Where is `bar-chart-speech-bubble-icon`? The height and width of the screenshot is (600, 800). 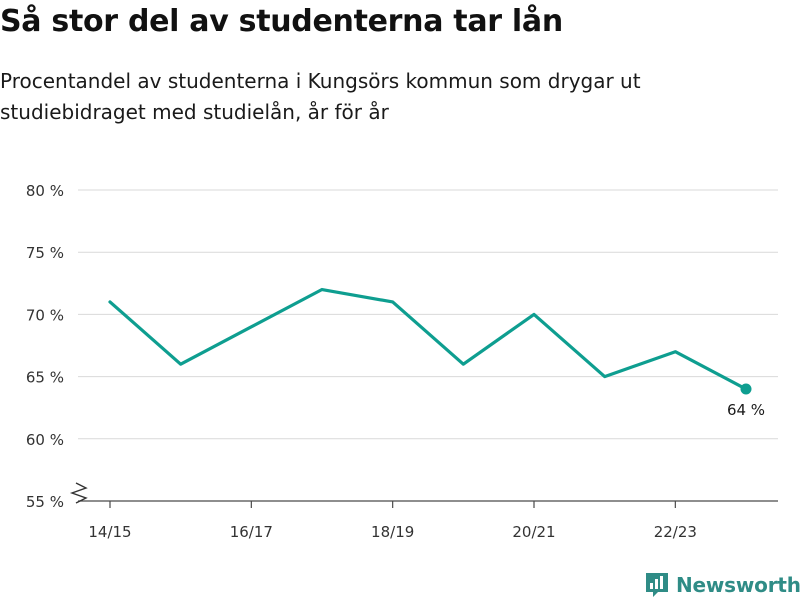
bar-chart-speech-bubble-icon is located at coordinates (657, 585).